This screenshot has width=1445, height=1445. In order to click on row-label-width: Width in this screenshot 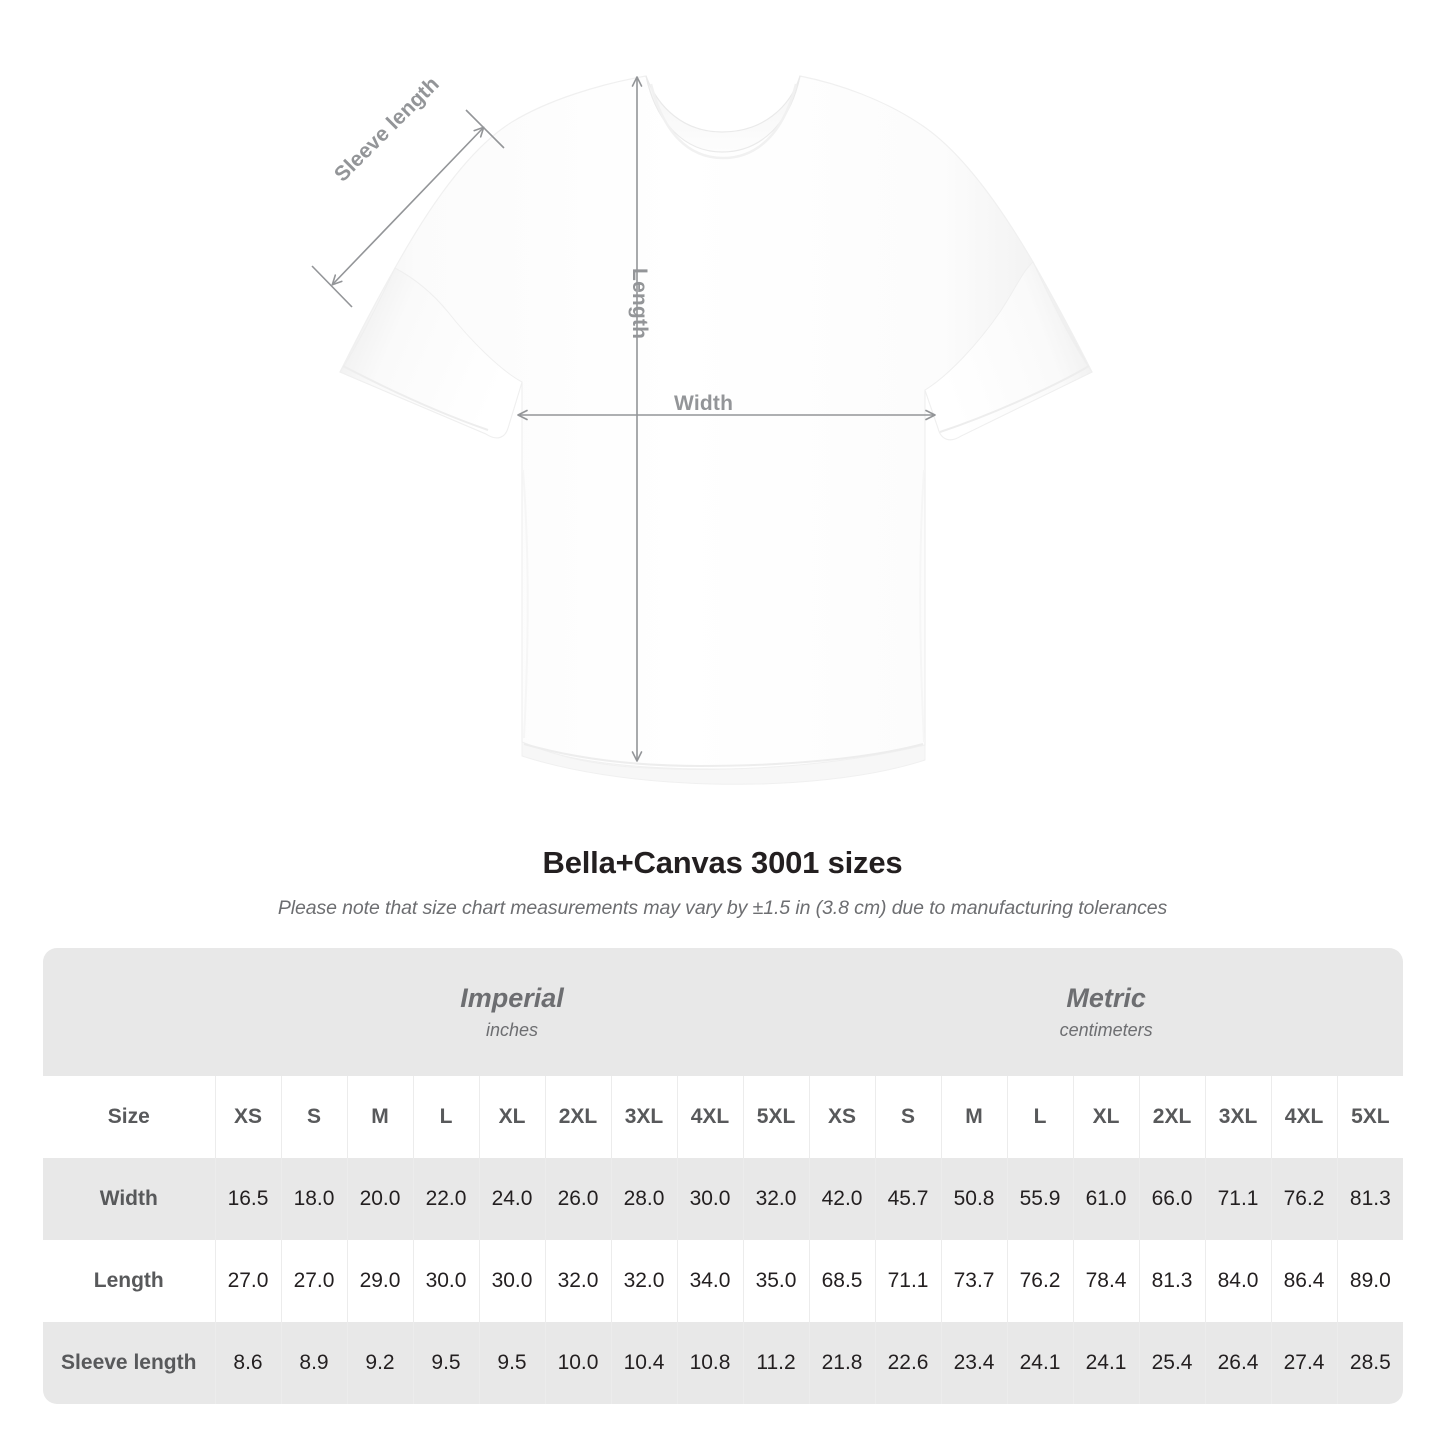, I will do `click(129, 1199)`.